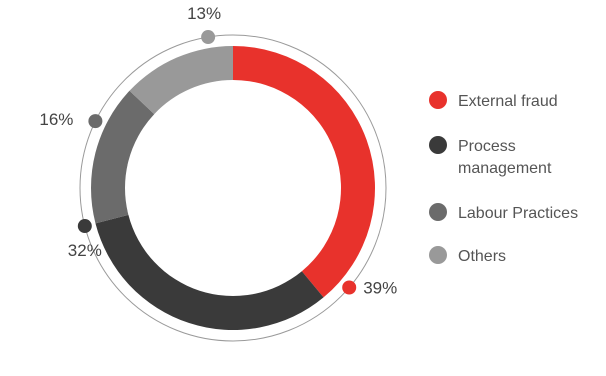 This screenshot has width=606, height=376. Describe the element at coordinates (380, 288) in the screenshot. I see `value-label-external-fraud: 39%` at that location.